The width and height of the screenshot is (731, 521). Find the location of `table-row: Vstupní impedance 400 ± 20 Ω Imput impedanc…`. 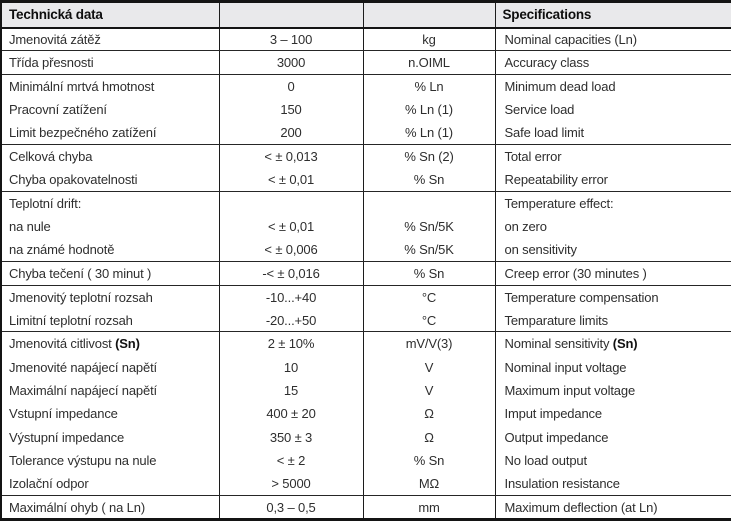

table-row: Vstupní impedance 400 ± 20 Ω Imput impedanc… is located at coordinates (366, 414).